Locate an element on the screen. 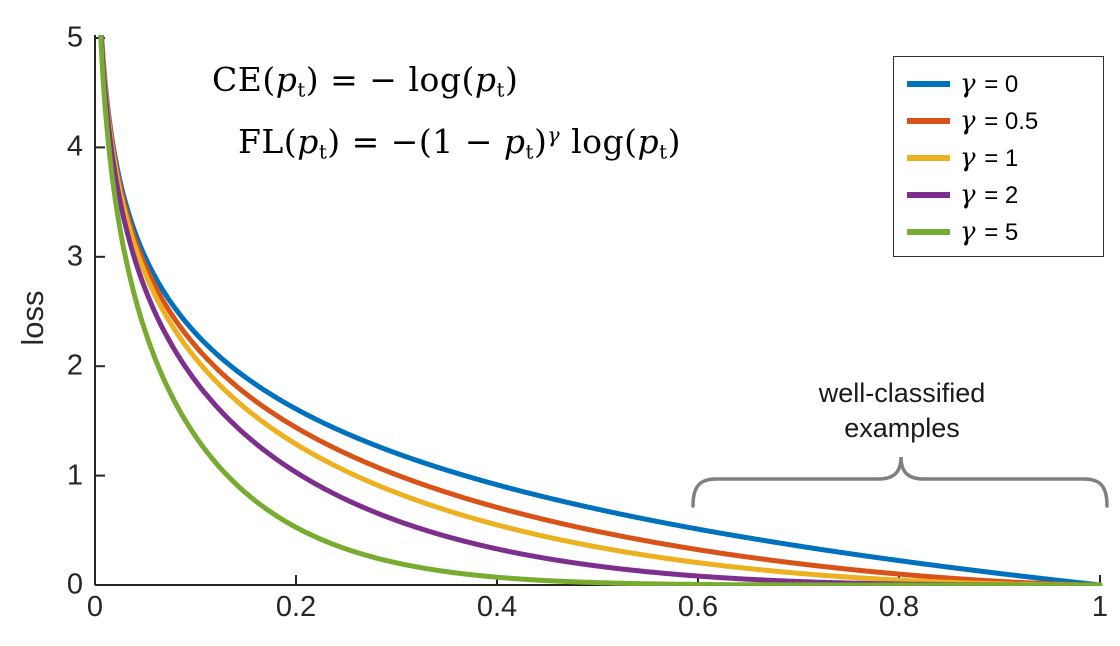 This screenshot has height=646, width=1120. legend-entry: γ = 1 is located at coordinates (998, 157).